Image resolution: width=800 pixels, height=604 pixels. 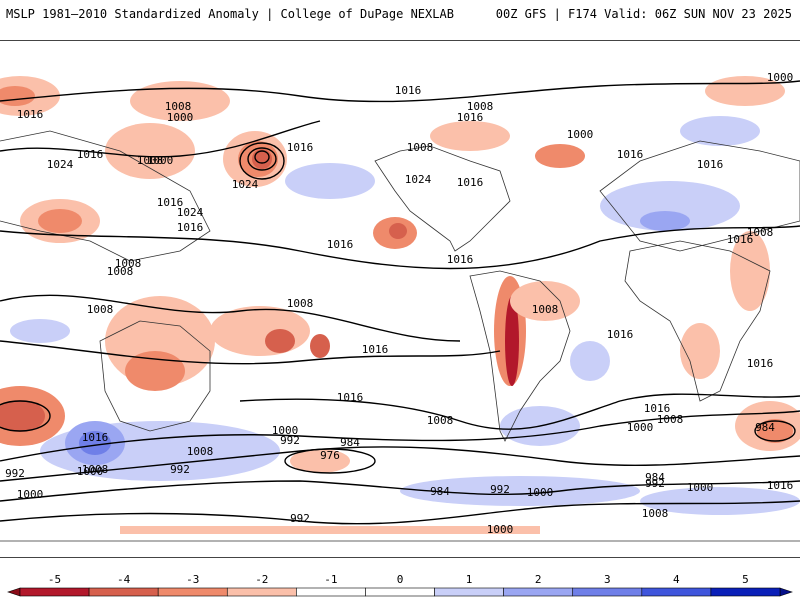 I want to click on isobar-label: 976, so click(x=330, y=455).